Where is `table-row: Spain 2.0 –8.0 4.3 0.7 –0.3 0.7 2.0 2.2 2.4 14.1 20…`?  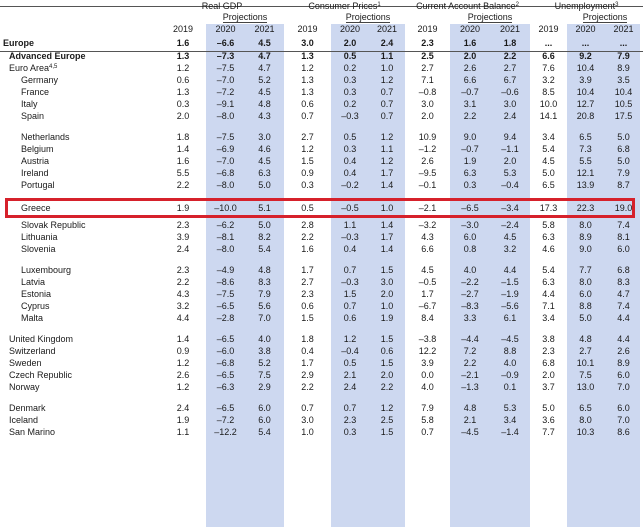
table-row: Spain 2.0 –8.0 4.3 0.7 –0.3 0.7 2.0 2.2 2.4 14.1 20… is located at coordinates (321, 116).